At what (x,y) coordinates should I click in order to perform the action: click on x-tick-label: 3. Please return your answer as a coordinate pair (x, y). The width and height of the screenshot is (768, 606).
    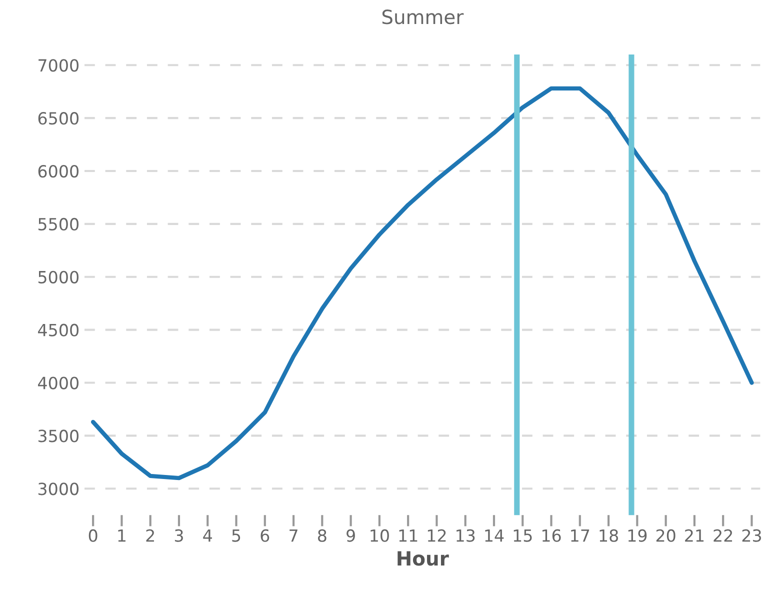
    Looking at the image, I should click on (178, 535).